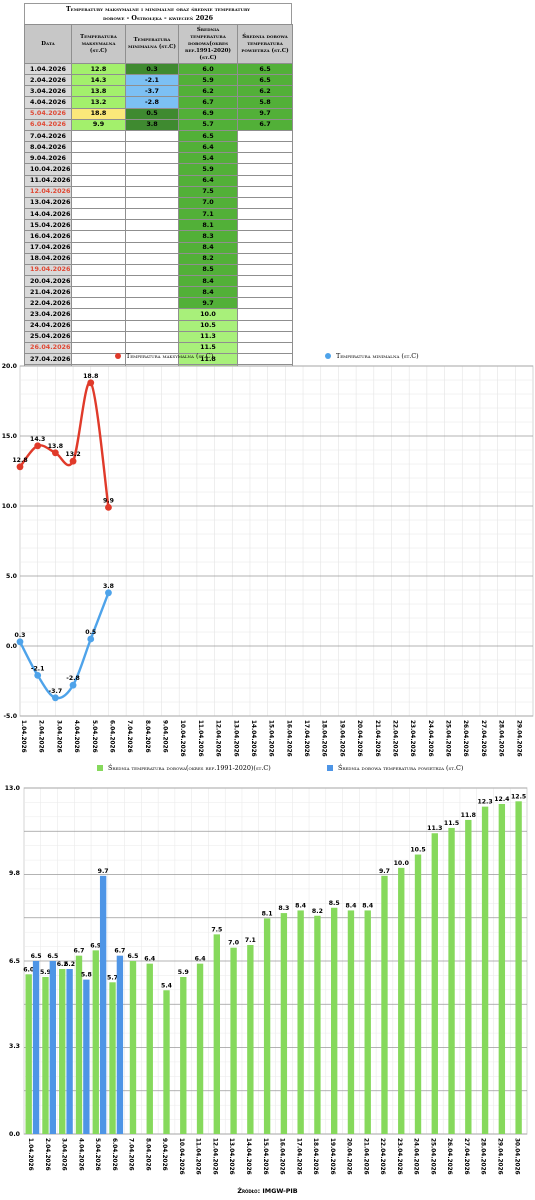  I want to click on table-row: 21.04.2026 8.4, so click(158, 292).